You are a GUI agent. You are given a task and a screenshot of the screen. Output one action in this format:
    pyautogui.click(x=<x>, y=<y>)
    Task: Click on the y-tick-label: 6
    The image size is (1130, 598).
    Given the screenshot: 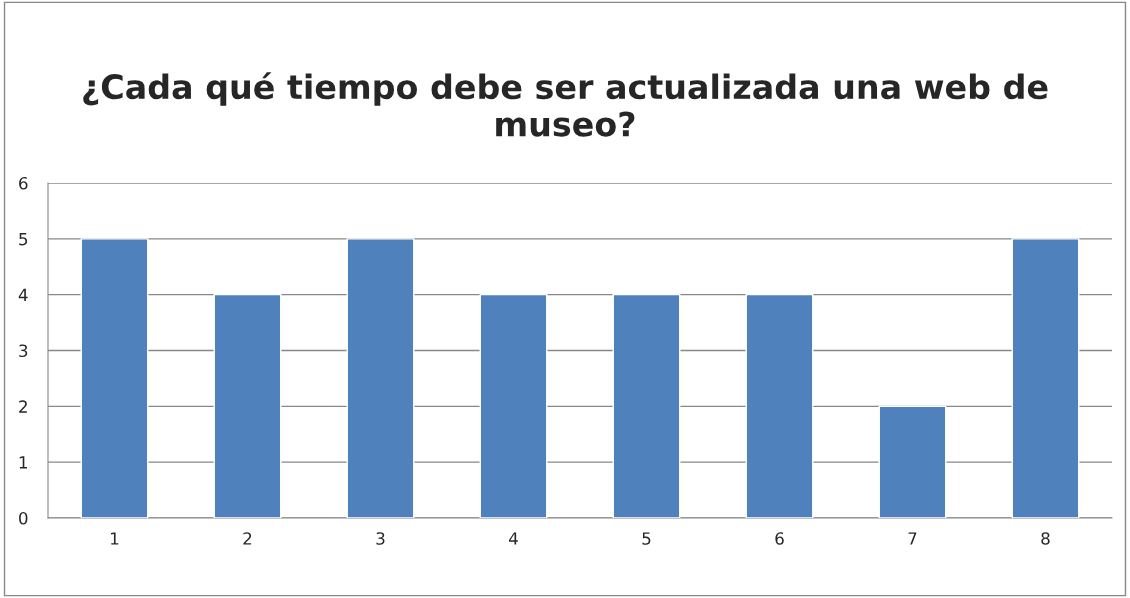 What is the action you would take?
    pyautogui.click(x=23, y=183)
    